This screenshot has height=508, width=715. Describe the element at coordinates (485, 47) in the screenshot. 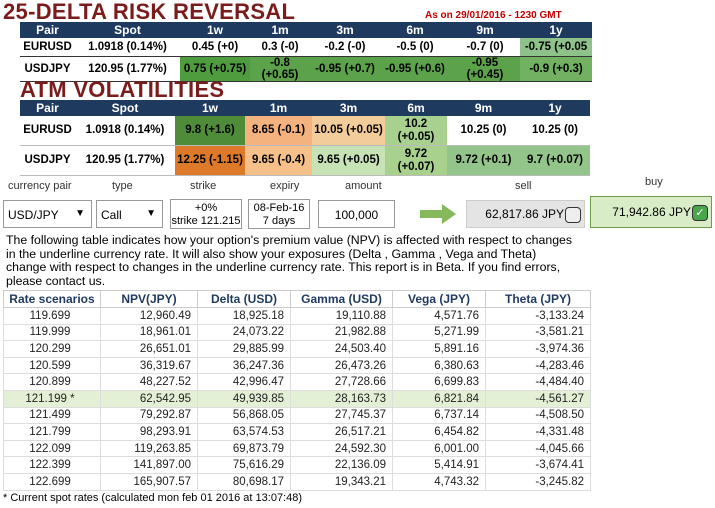

I see `cell: -0.7 (0)` at that location.